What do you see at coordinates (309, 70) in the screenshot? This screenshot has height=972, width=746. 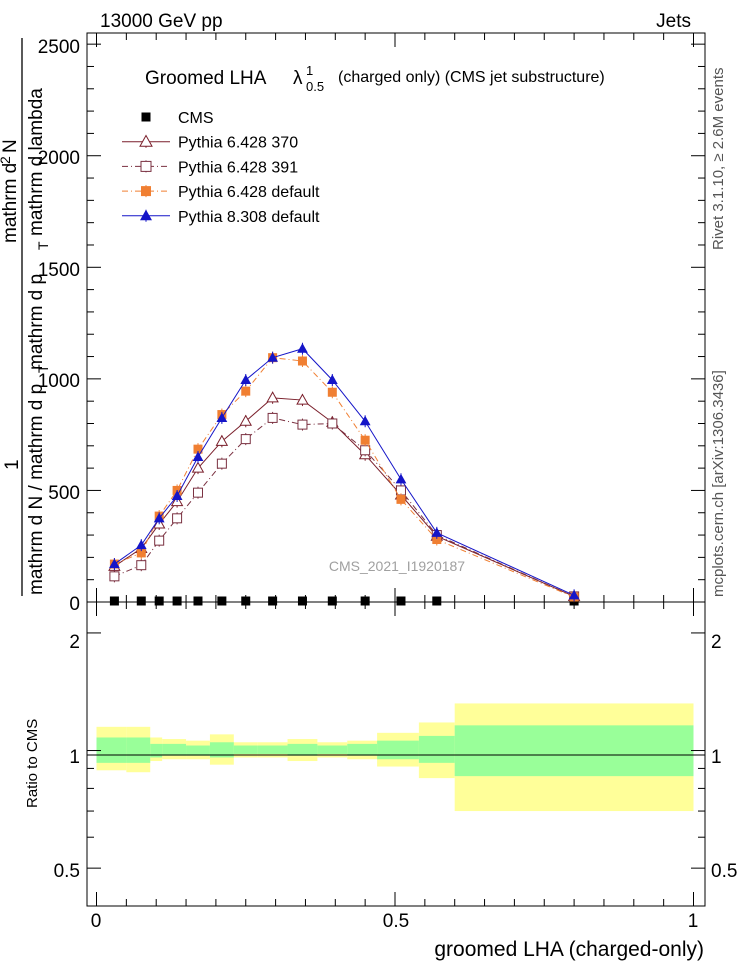 I see `title-superscript: 1` at bounding box center [309, 70].